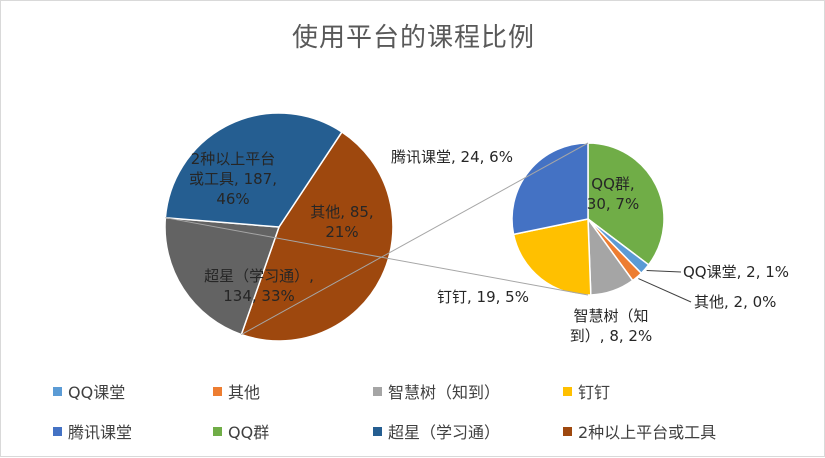 The height and width of the screenshot is (458, 825). I want to click on data-label: 钉钉, 19, 5%, so click(483, 297).